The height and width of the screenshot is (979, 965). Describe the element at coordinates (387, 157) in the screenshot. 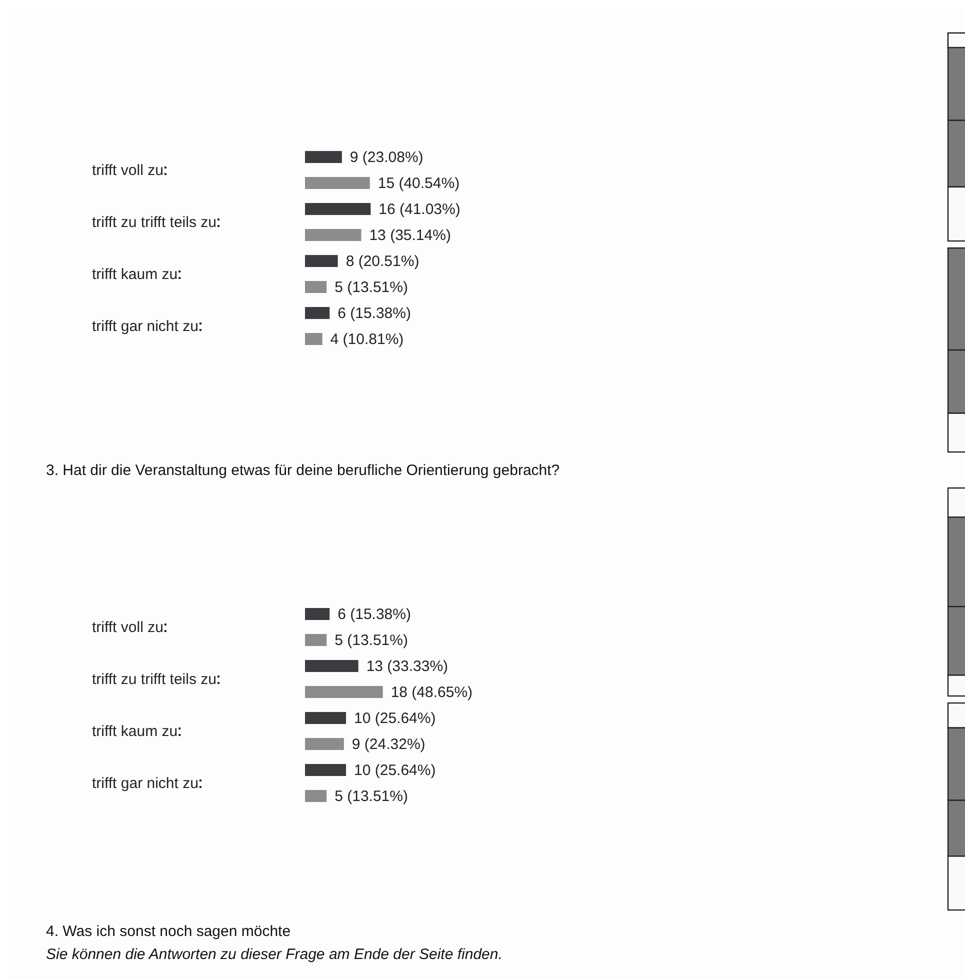

I see `data-label: 9 (23.08%)` at that location.